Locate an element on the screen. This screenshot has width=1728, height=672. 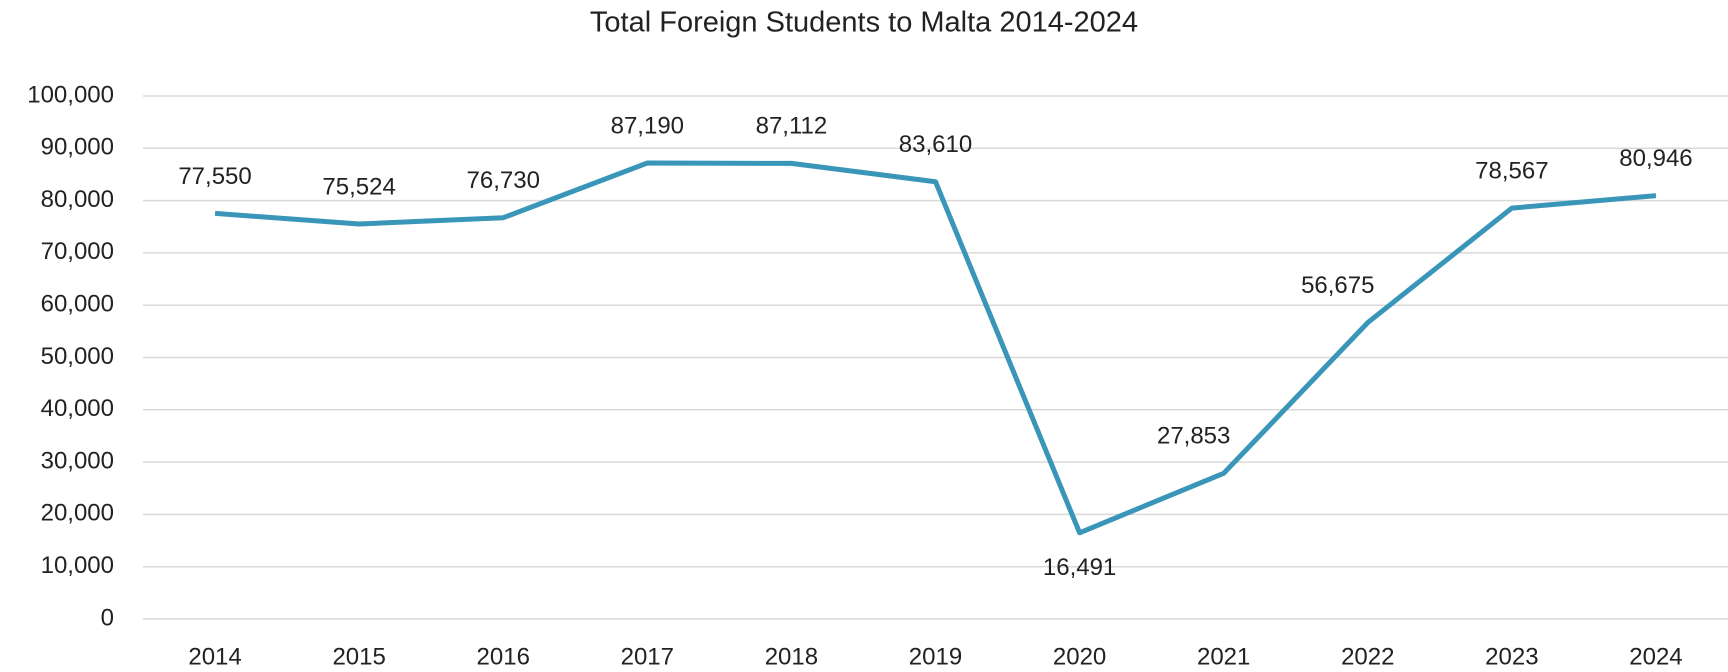
y-tick-label: 0 is located at coordinates (107, 617).